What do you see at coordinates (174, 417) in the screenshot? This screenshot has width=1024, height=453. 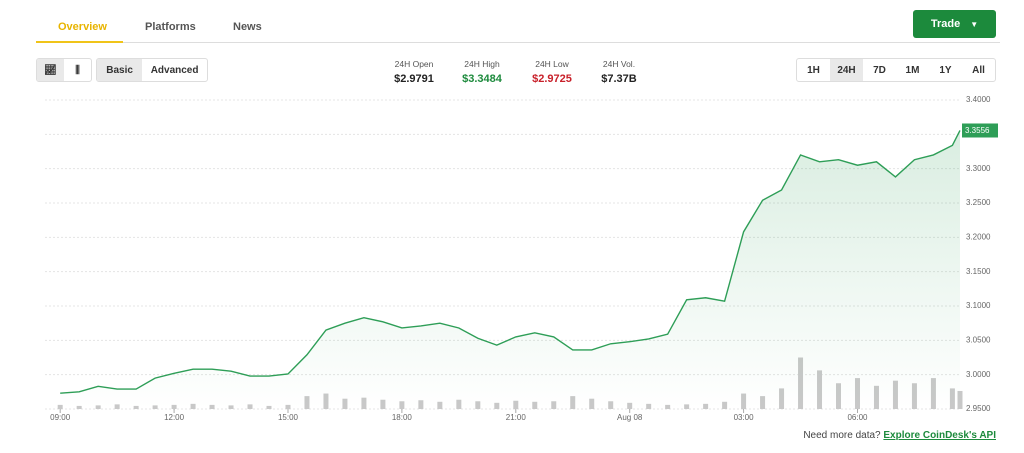 I see `x-tick-label: 12:00` at bounding box center [174, 417].